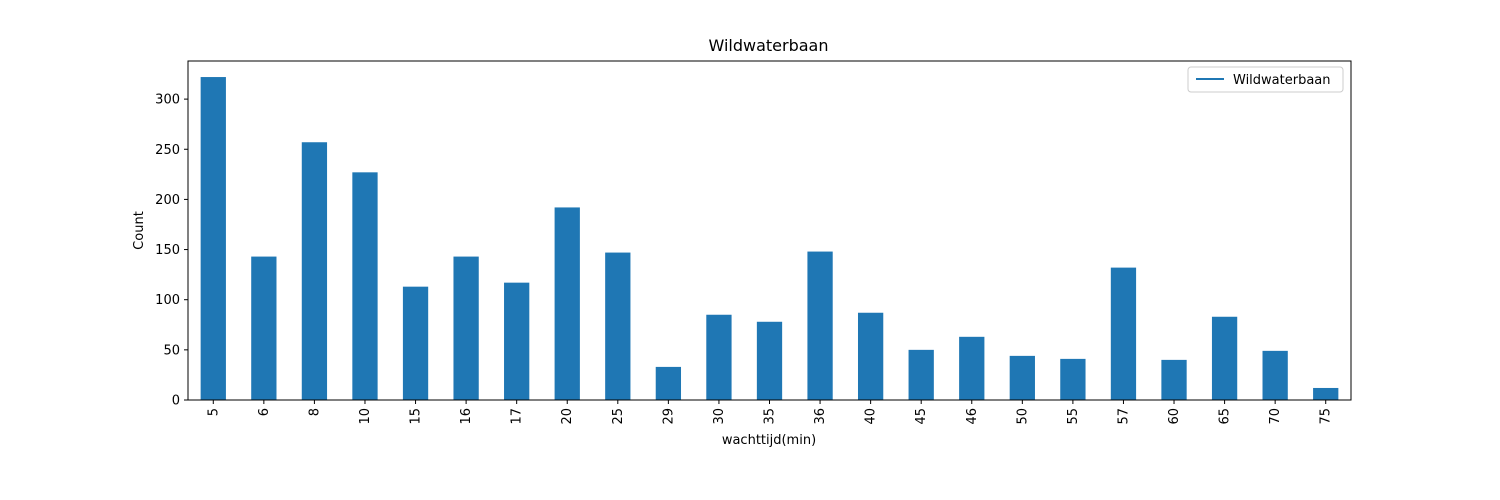  What do you see at coordinates (314, 412) in the screenshot?
I see `x-tick-label-8: 8` at bounding box center [314, 412].